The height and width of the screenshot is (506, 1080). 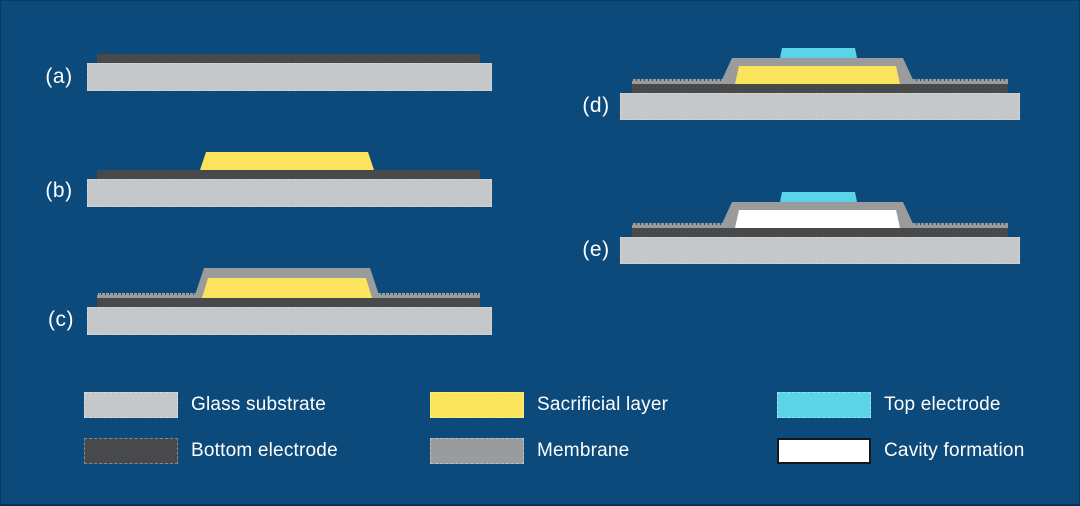 I want to click on legend-item-bottom-electrode: Bottom electrode, so click(x=211, y=451).